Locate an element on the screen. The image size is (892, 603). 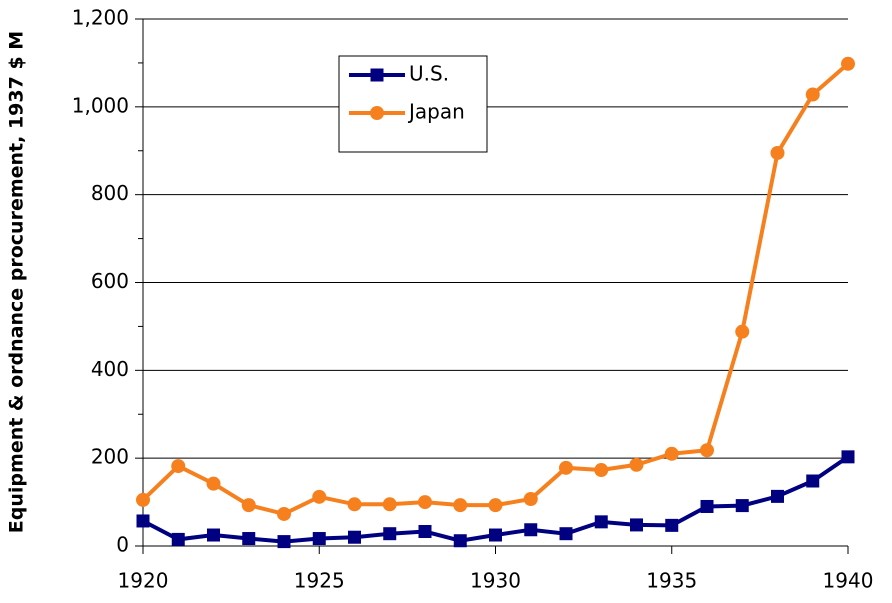
y-tick-label: 200 is located at coordinates (110, 457).